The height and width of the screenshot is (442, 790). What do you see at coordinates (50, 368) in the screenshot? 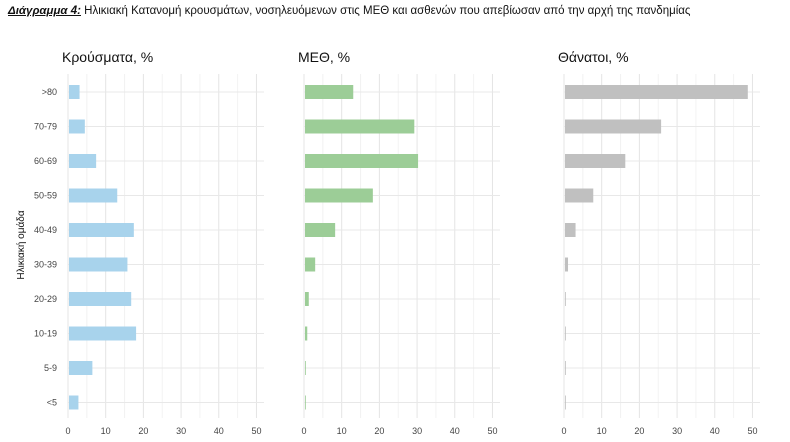
I see `y-tick-label: 5-9` at bounding box center [50, 368].